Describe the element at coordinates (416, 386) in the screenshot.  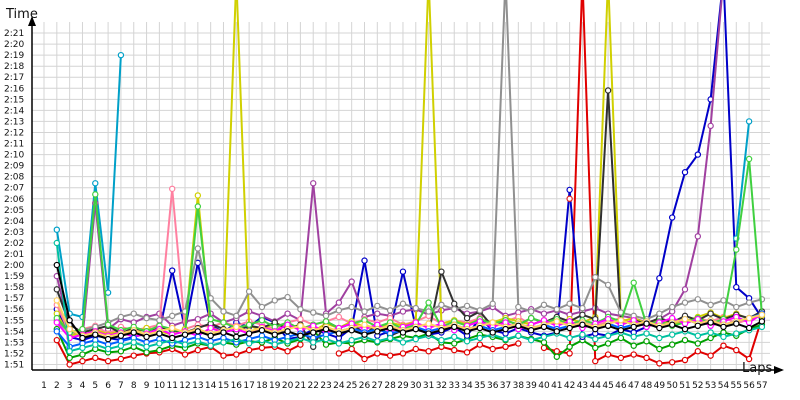
I see `x-tick-label: 30` at that location.